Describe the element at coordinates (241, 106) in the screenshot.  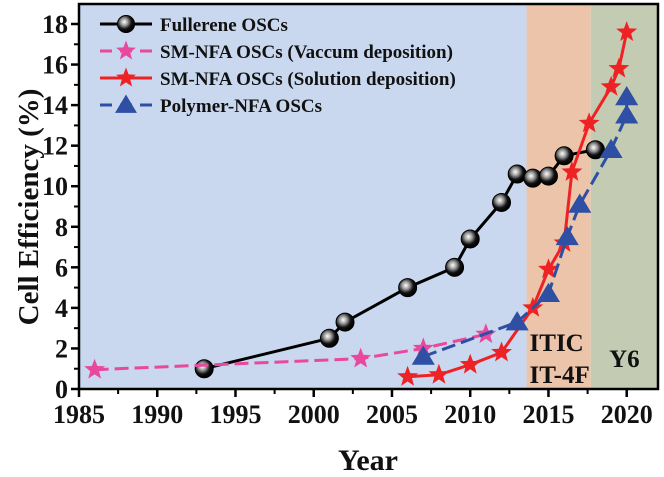
I see `legend-label: Polymer-NFA OSCs` at that location.